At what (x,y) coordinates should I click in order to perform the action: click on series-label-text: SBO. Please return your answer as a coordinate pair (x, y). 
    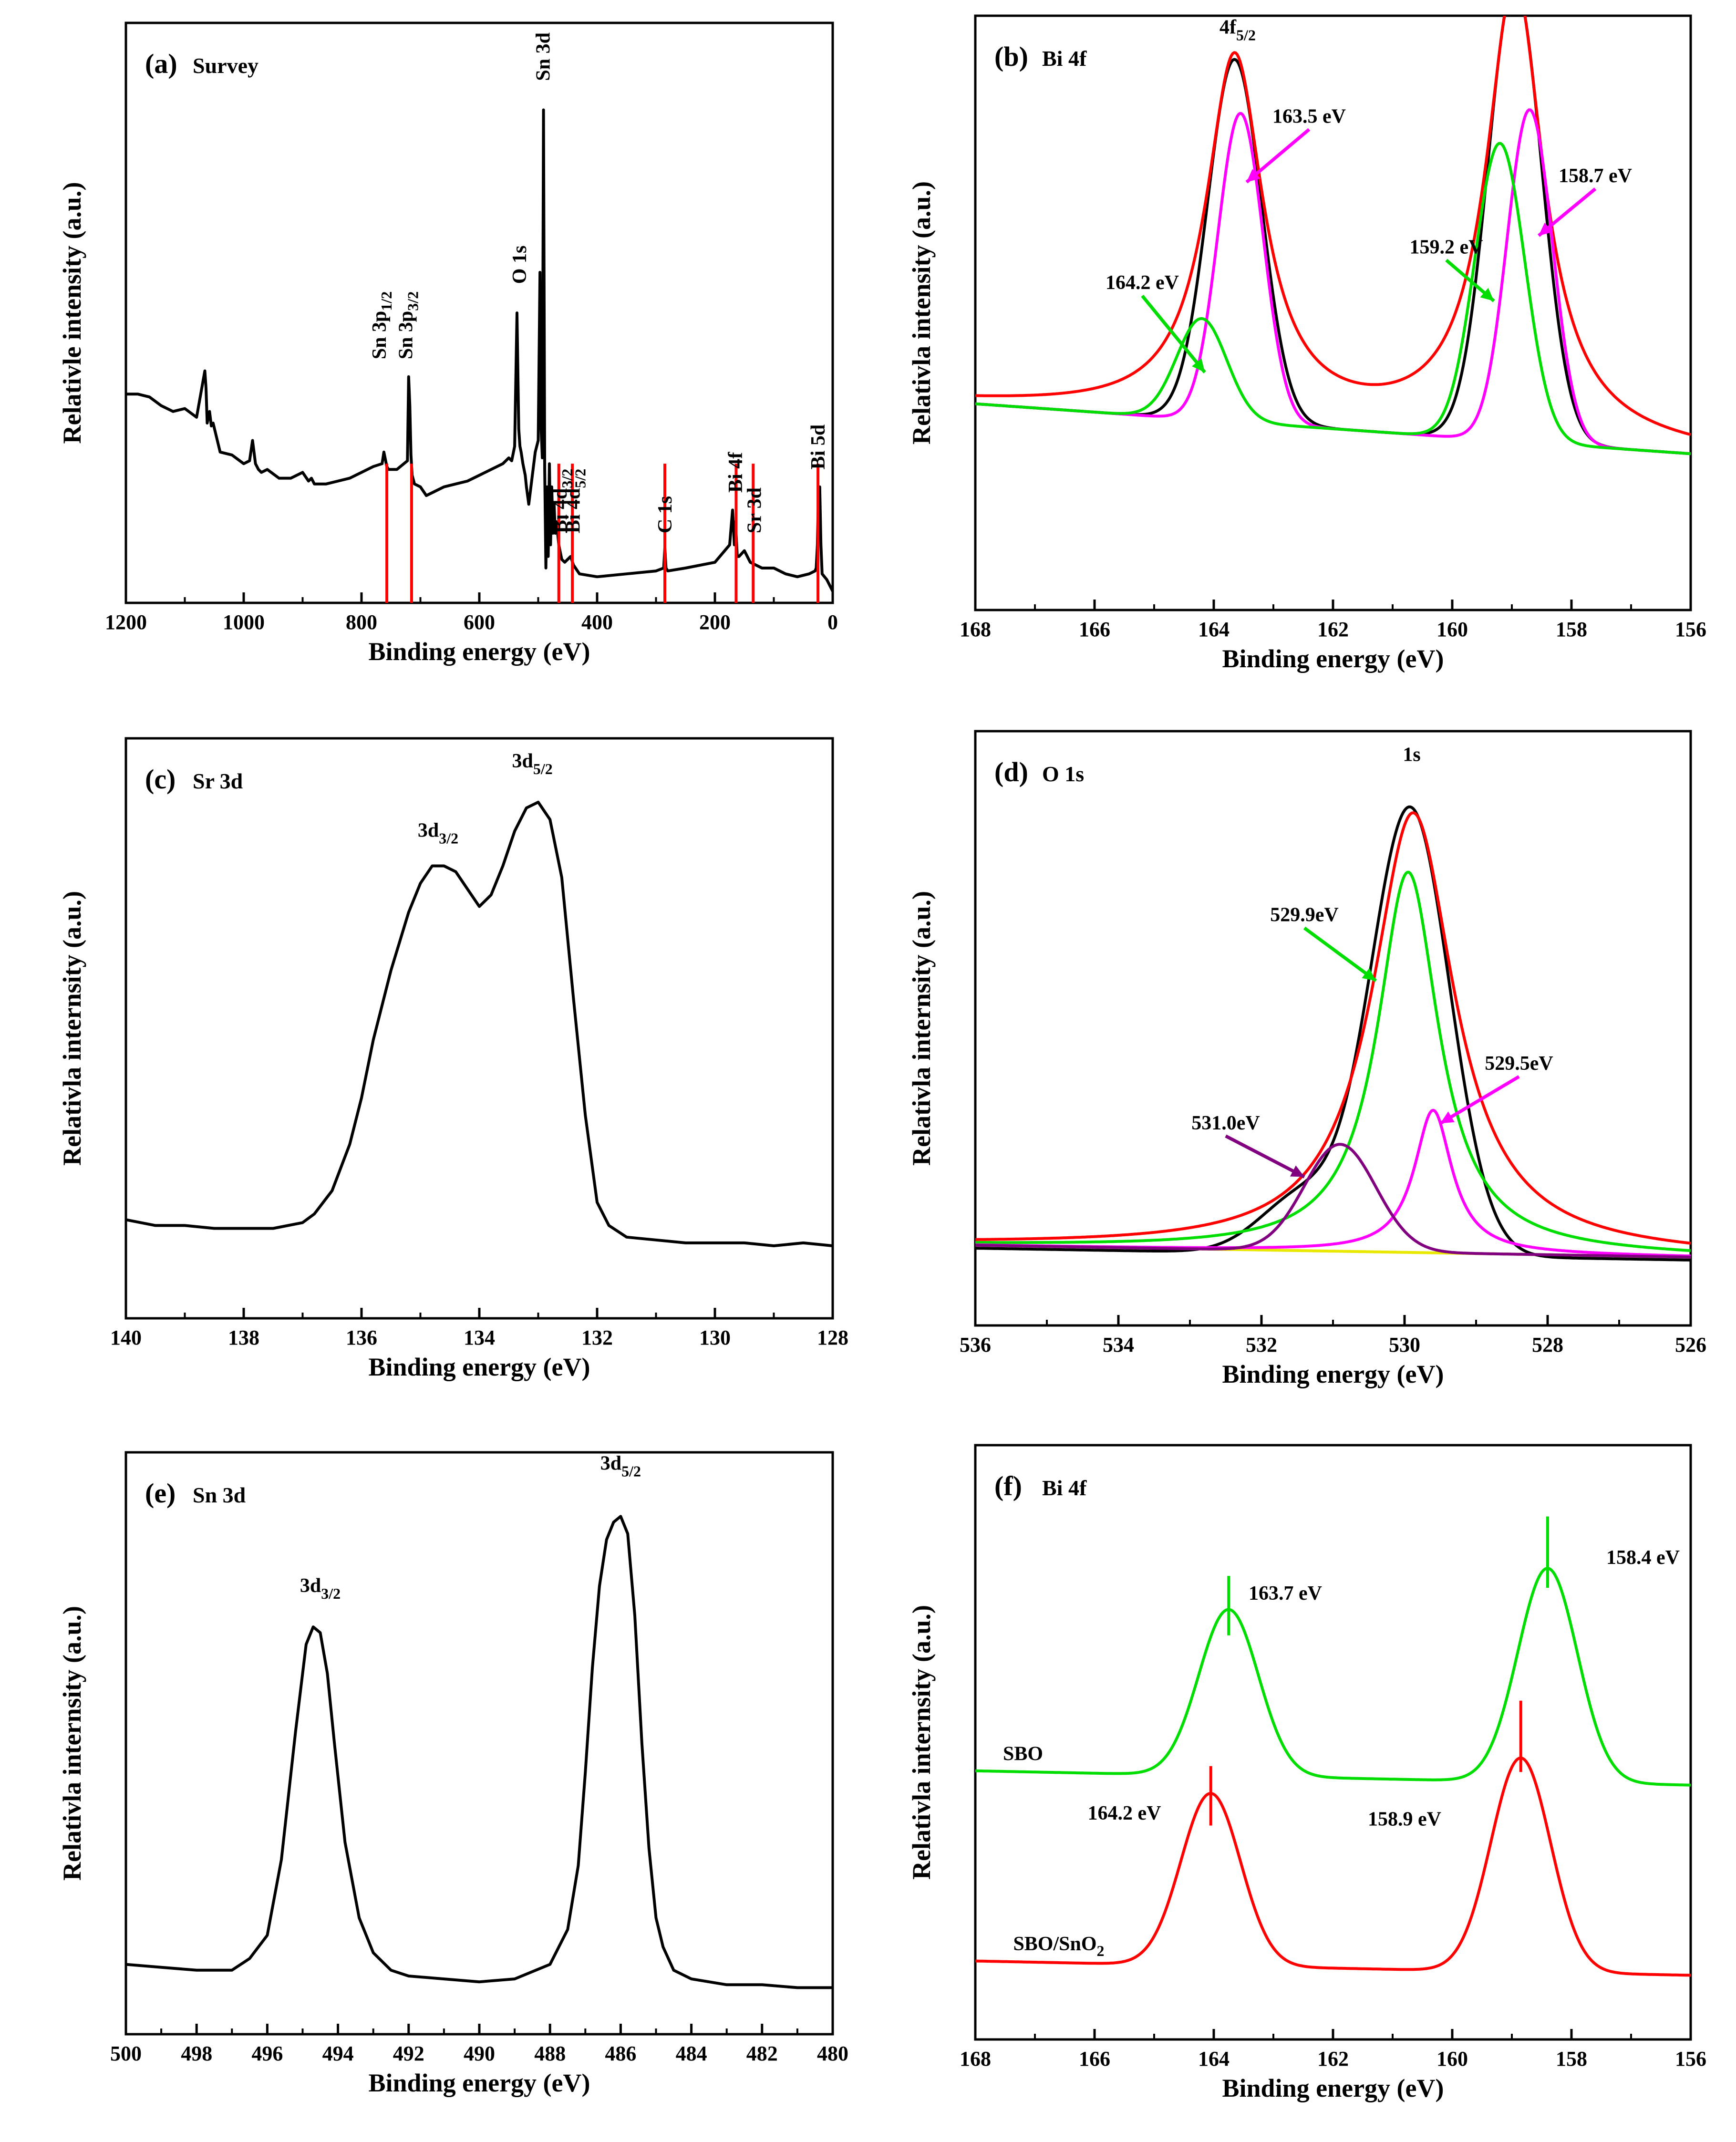
    Looking at the image, I should click on (1023, 1754).